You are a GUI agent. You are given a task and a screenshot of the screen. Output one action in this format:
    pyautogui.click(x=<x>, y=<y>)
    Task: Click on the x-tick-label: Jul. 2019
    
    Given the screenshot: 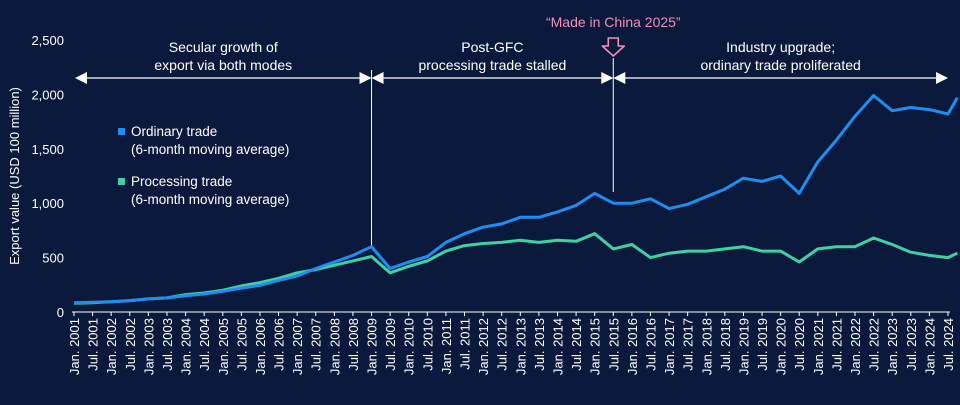 What is the action you would take?
    pyautogui.click(x=762, y=344)
    